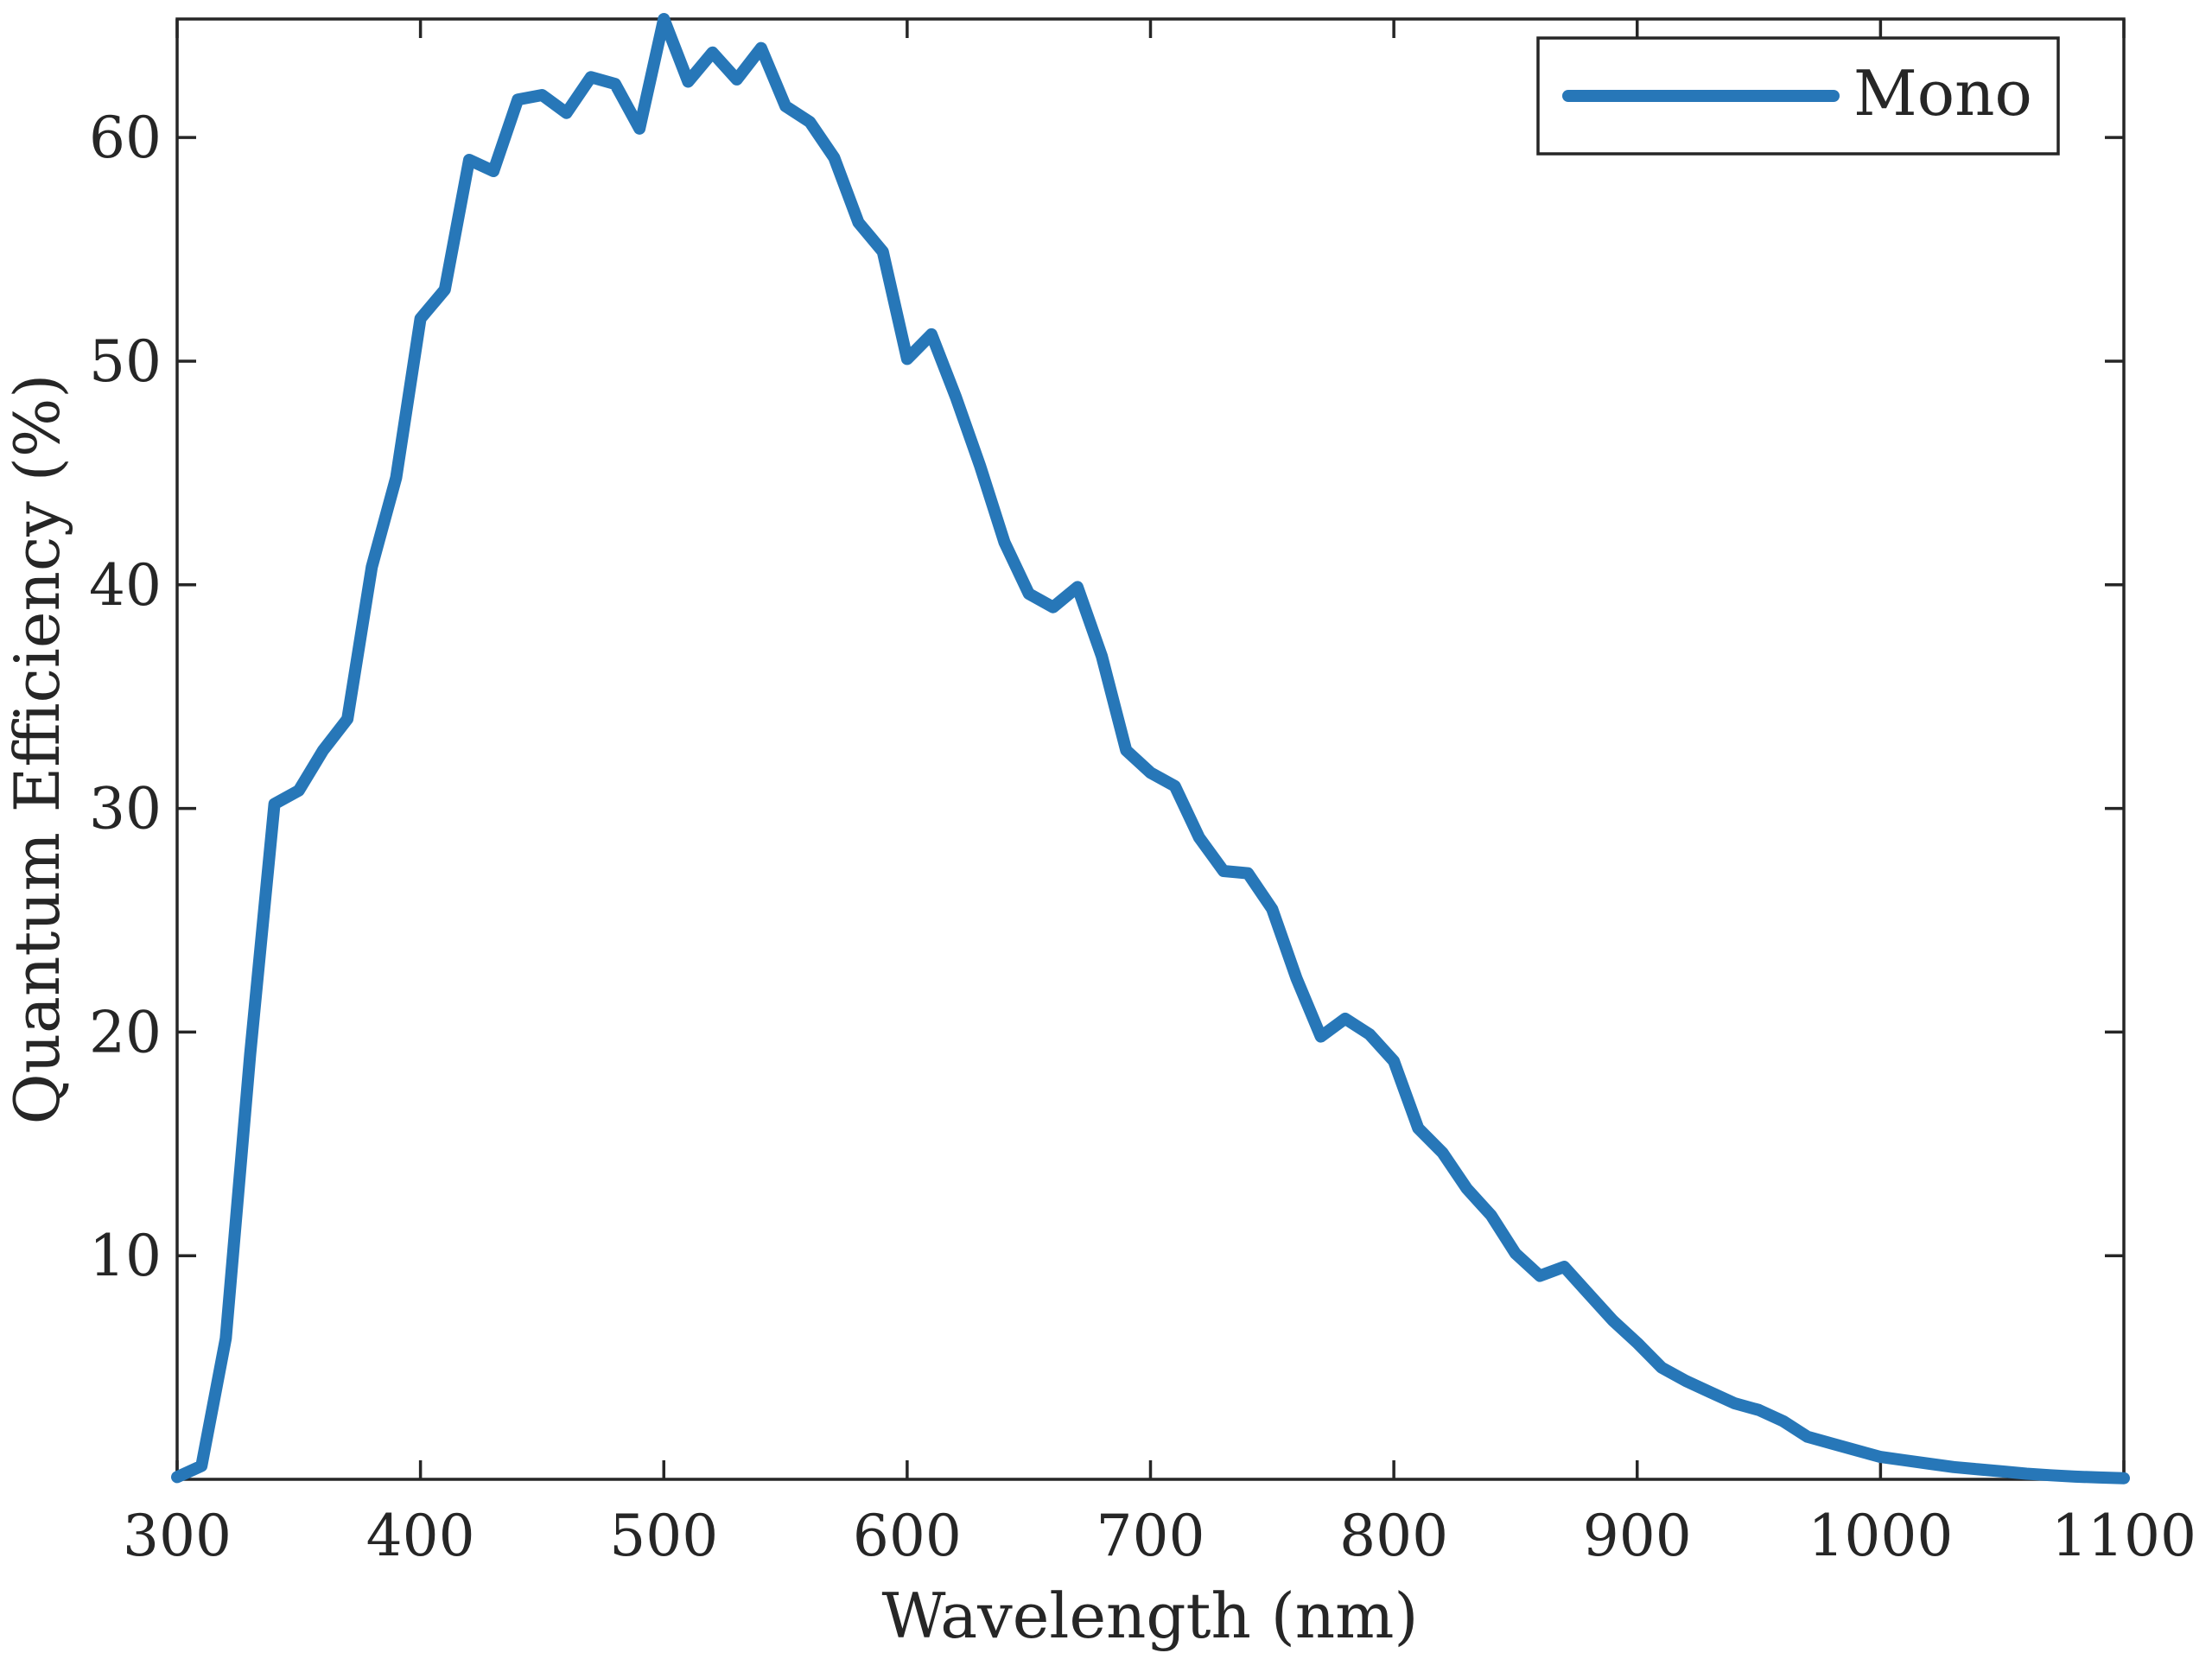 This screenshot has width=2212, height=1653. I want to click on legend: Mono, so click(1798, 96).